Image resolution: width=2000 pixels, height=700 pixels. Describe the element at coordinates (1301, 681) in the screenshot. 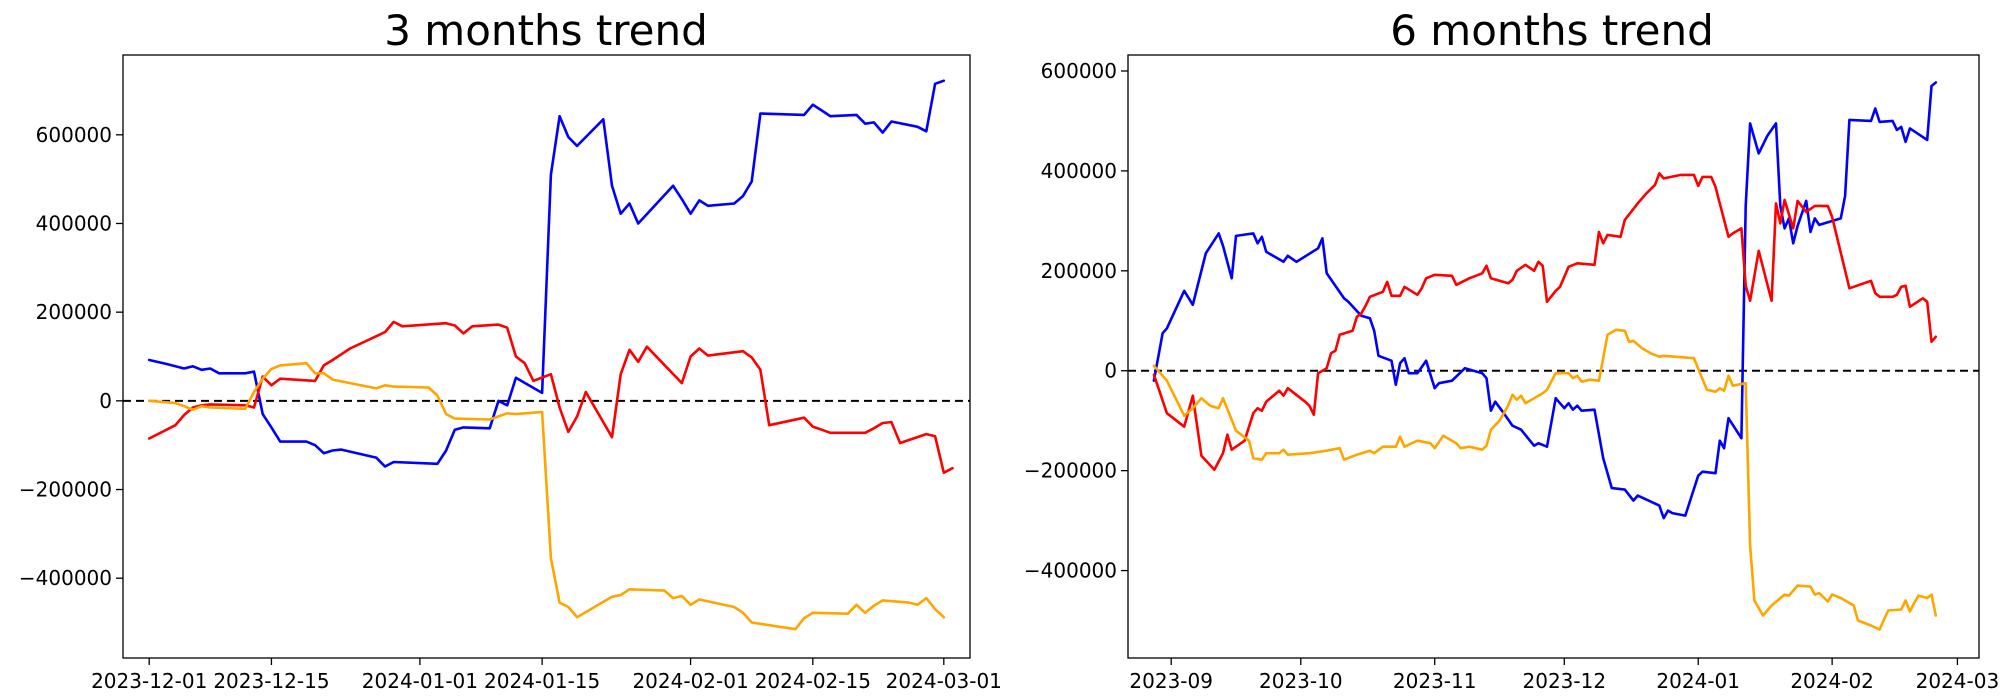

I see `x-tick-label: 2023-10` at that location.